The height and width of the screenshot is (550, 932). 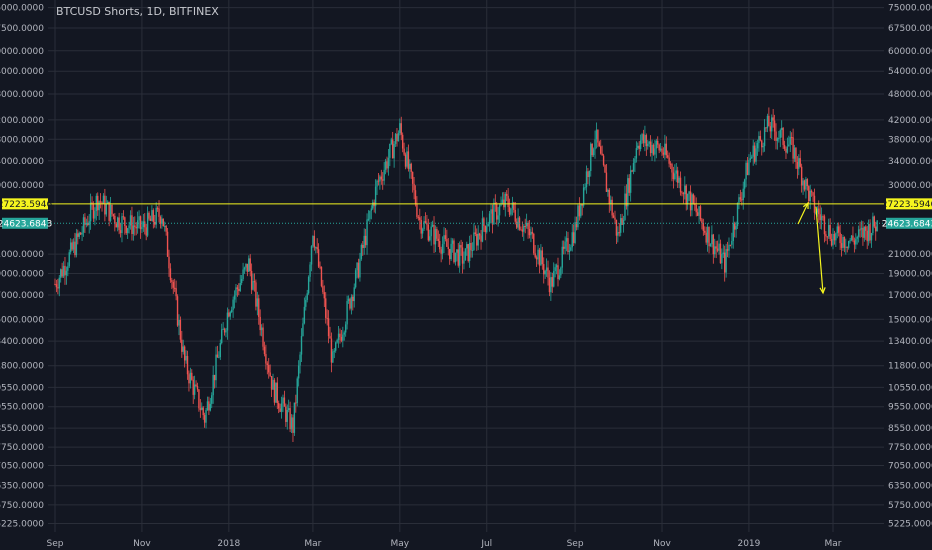 I want to click on resistance-price-tag-left-bg, so click(x=25, y=204).